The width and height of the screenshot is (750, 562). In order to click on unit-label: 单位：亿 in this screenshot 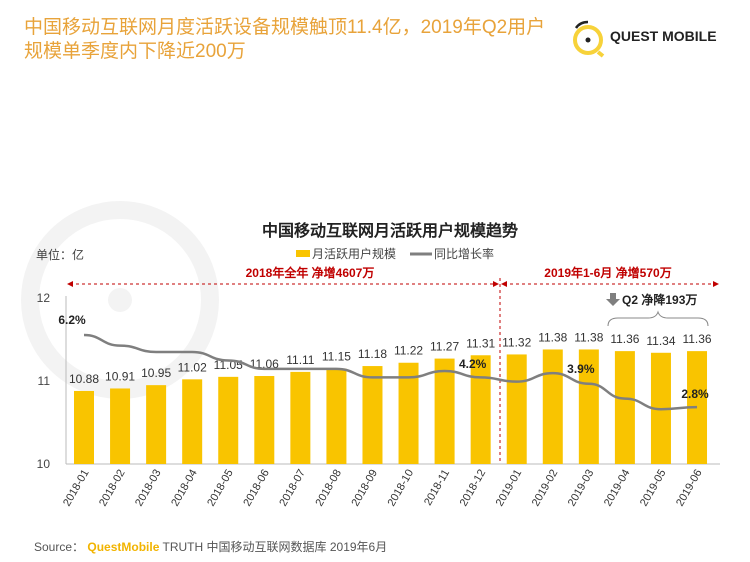, I will do `click(60, 254)`.